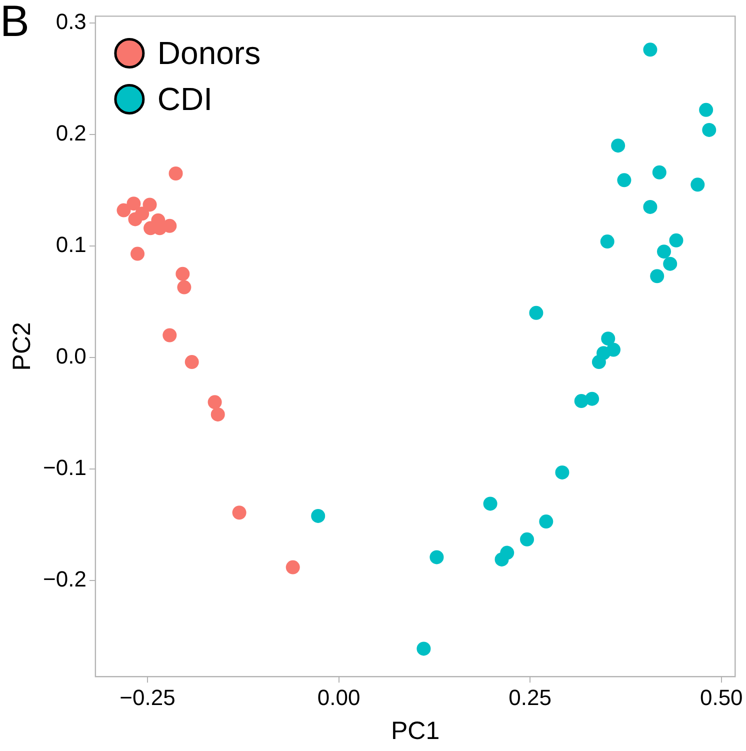 The width and height of the screenshot is (746, 751). Describe the element at coordinates (721, 697) in the screenshot. I see `x-tick-label: 0.50` at that location.